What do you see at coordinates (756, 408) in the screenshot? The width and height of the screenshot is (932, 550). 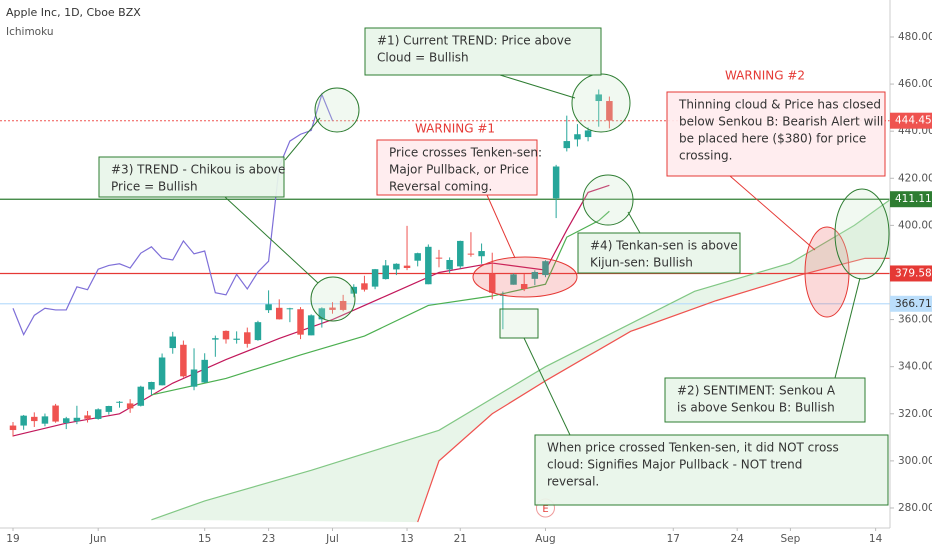 I see `annotation-text: is above Senkou B: Bullish` at bounding box center [756, 408].